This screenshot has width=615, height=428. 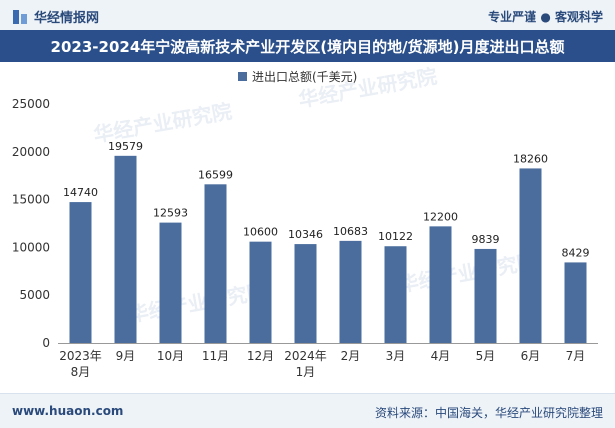 I want to click on x-tick-label: 6月, so click(x=531, y=356).